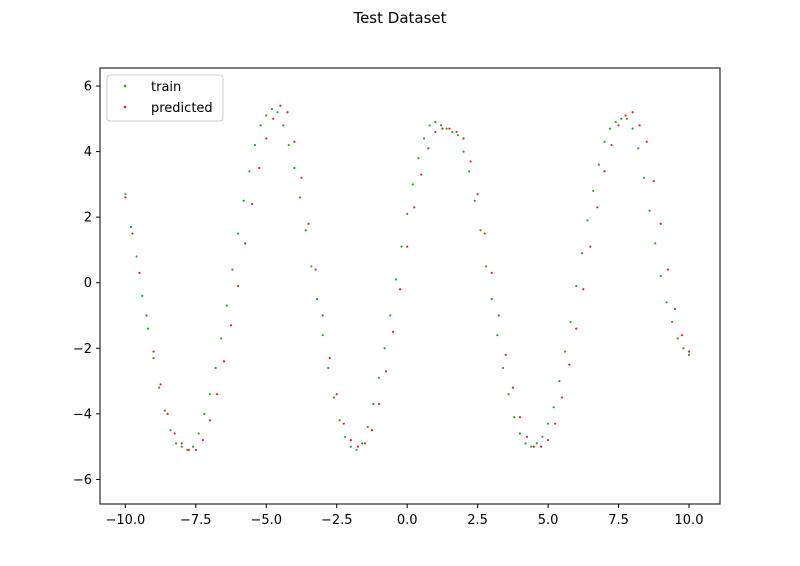  I want to click on y-tick-label: −4, so click(82, 414).